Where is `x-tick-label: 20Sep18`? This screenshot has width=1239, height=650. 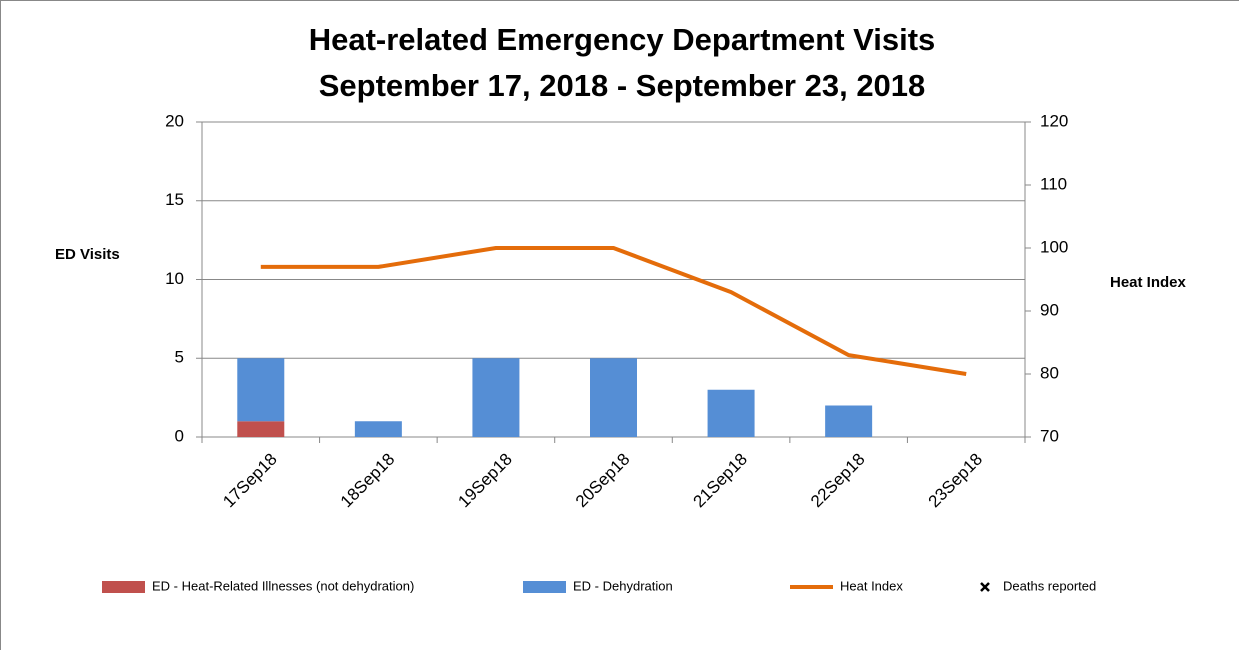 x-tick-label: 20Sep18 is located at coordinates (603, 481).